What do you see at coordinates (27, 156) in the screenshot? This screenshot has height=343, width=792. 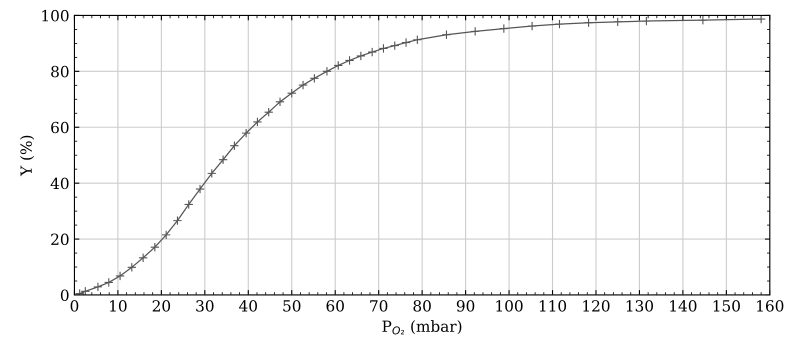 I see `y-axis-title: Y (%)` at bounding box center [27, 156].